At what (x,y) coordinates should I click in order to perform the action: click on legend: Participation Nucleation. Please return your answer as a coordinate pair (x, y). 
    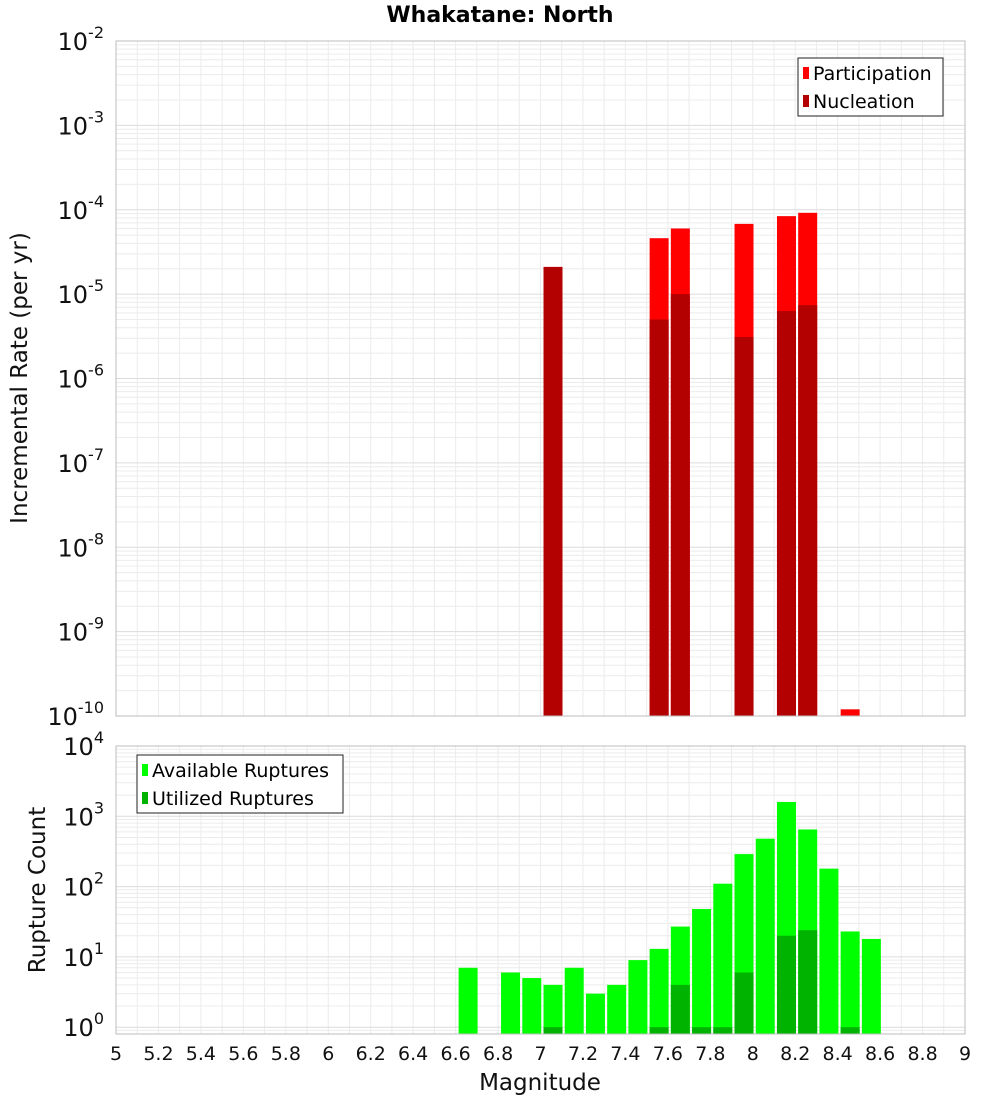
    Looking at the image, I should click on (870, 87).